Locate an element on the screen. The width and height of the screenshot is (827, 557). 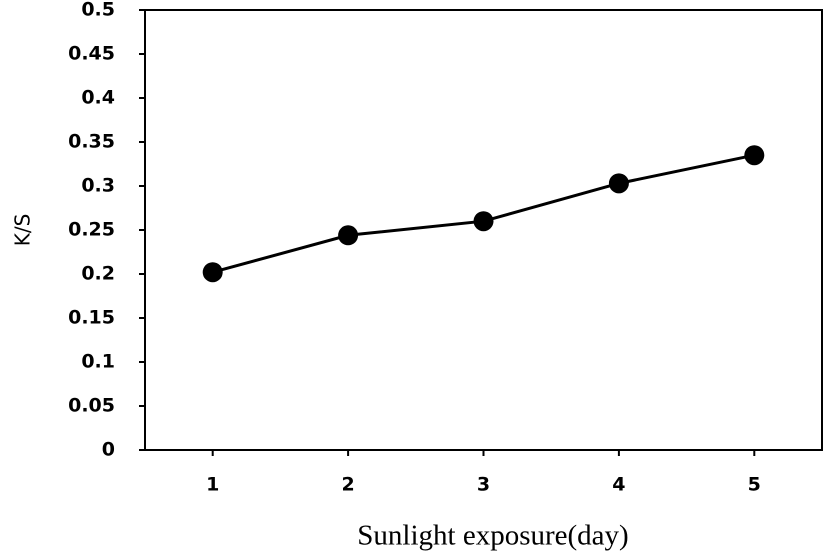
y-tick-label: 0.15 is located at coordinates (91, 318).